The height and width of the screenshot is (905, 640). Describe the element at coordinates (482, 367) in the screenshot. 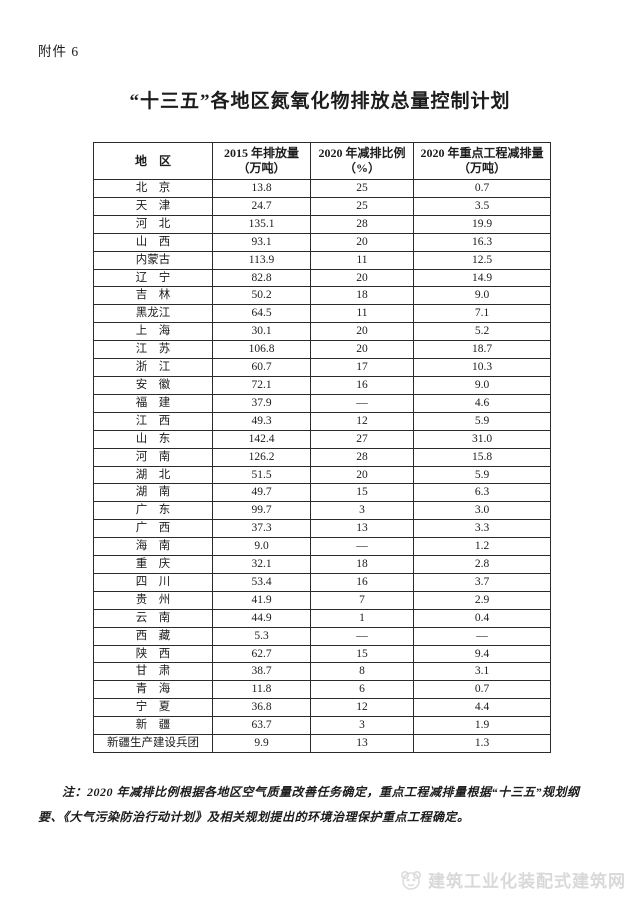

I see `key-project-reduction-cell: 10.3` at that location.